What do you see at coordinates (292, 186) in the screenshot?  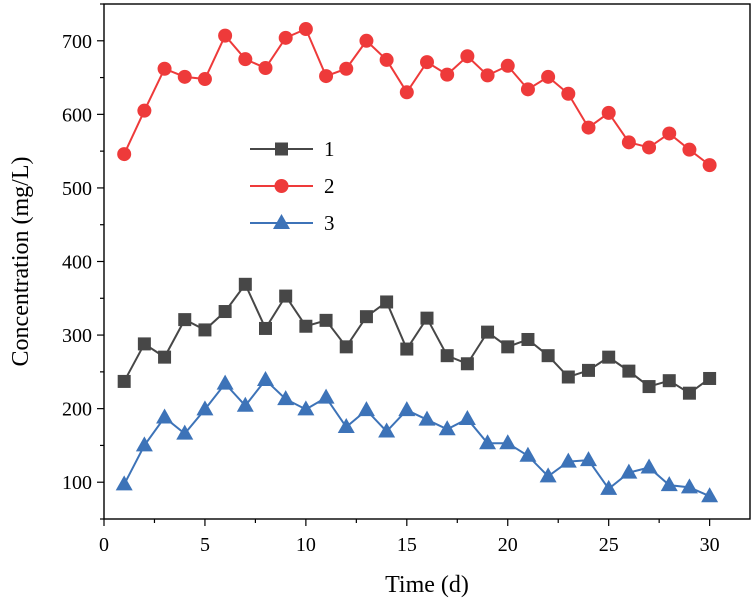 I see `legend: 1 2 3` at bounding box center [292, 186].